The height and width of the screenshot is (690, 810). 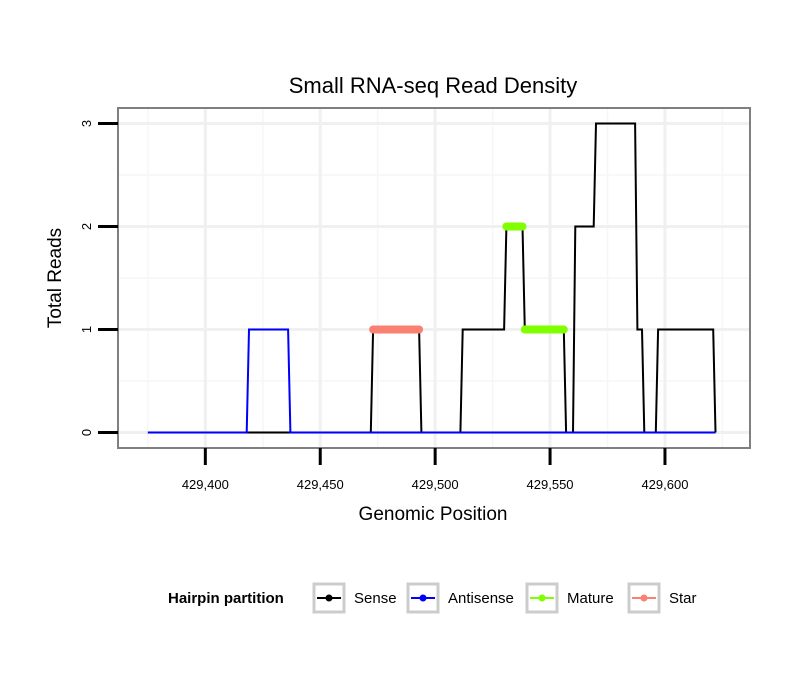 What do you see at coordinates (590, 598) in the screenshot?
I see `legend-label: Mature` at bounding box center [590, 598].